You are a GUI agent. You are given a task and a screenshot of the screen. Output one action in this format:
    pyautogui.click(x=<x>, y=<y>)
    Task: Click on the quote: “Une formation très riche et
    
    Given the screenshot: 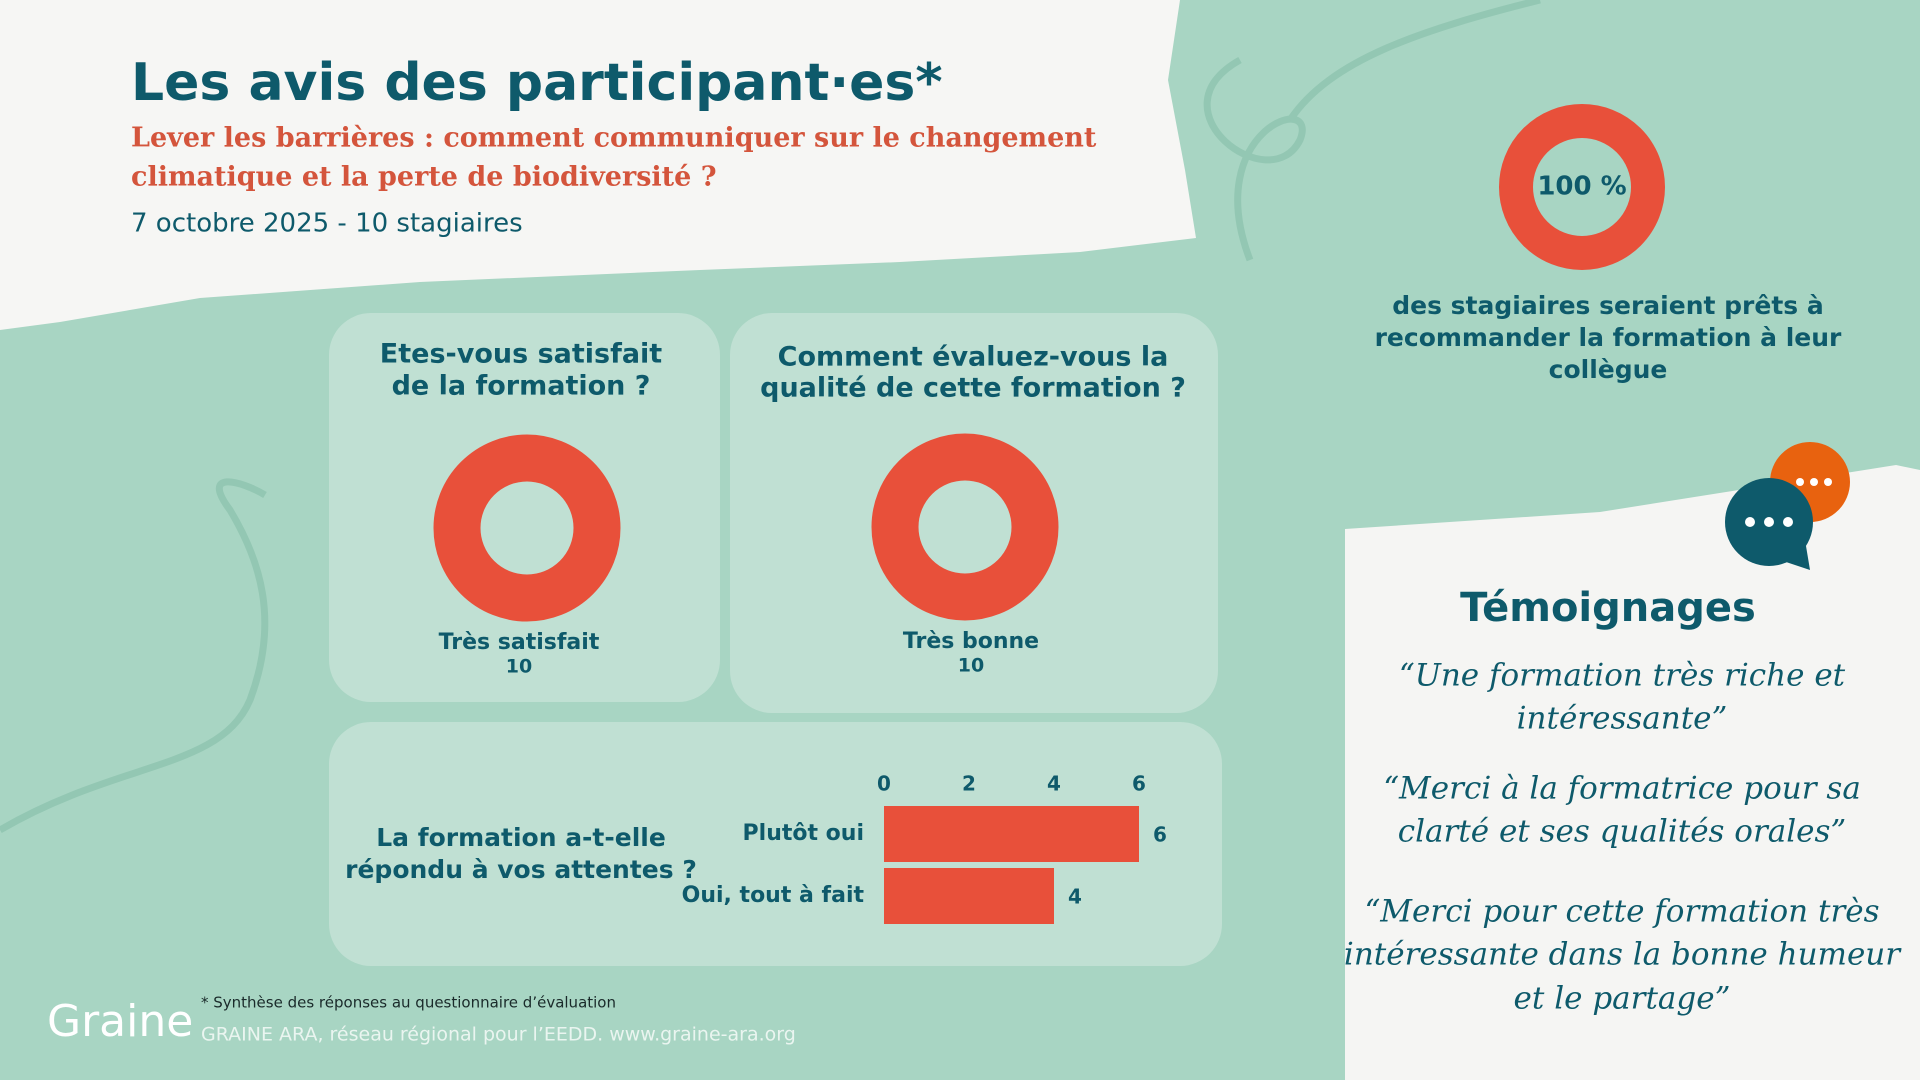 What is the action you would take?
    pyautogui.click(x=1622, y=676)
    